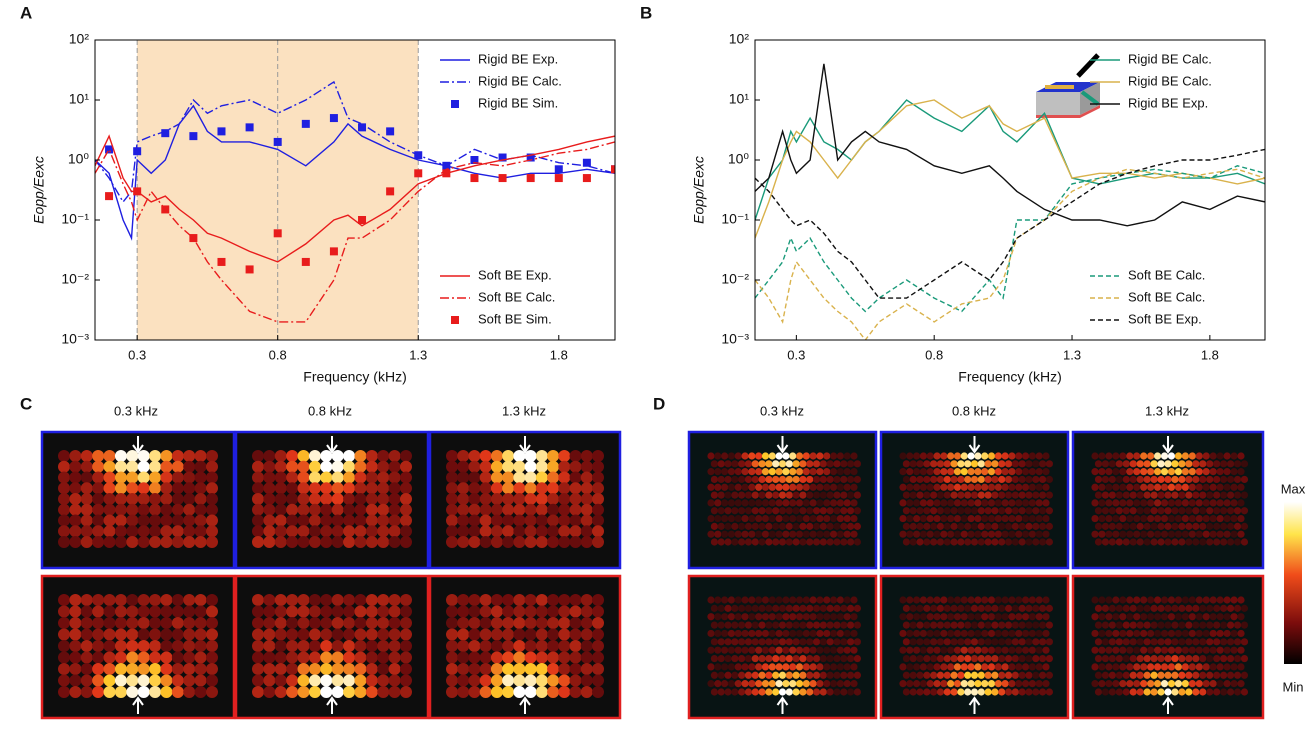 The height and width of the screenshot is (734, 1311). Describe the element at coordinates (418, 354) in the screenshot. I see `x-tick-label: 1.3` at that location.